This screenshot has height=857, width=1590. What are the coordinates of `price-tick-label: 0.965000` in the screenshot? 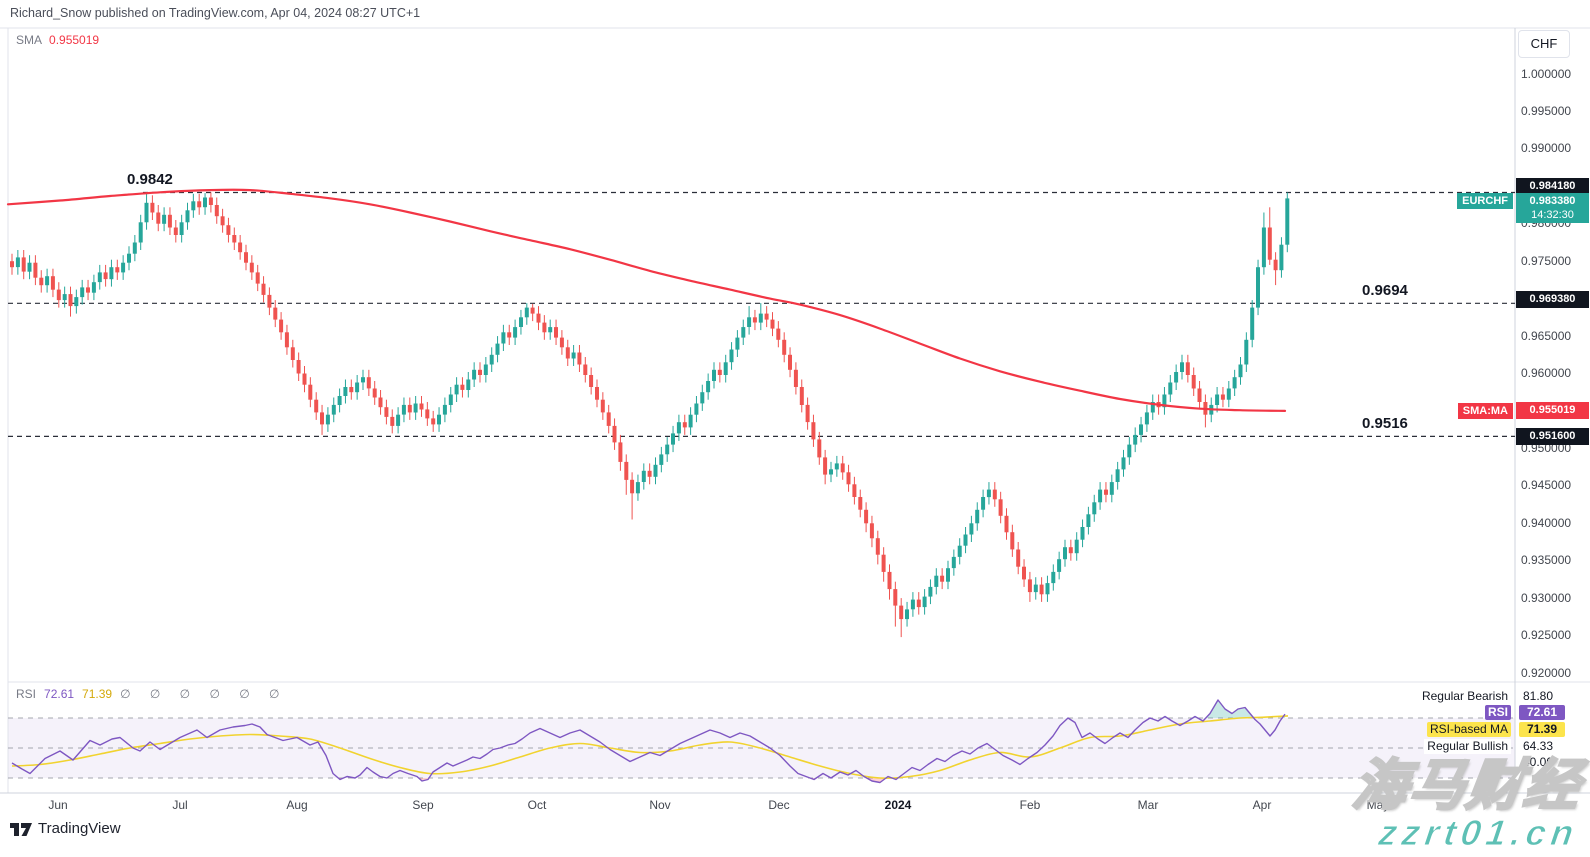 It's located at (1546, 336).